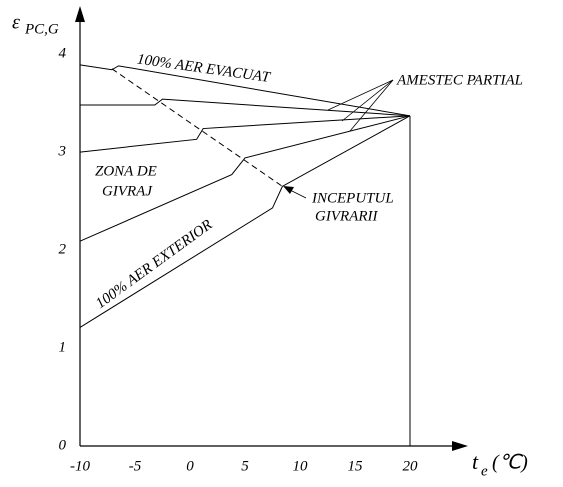  What do you see at coordinates (475, 461) in the screenshot?
I see `x-label: t` at bounding box center [475, 461].